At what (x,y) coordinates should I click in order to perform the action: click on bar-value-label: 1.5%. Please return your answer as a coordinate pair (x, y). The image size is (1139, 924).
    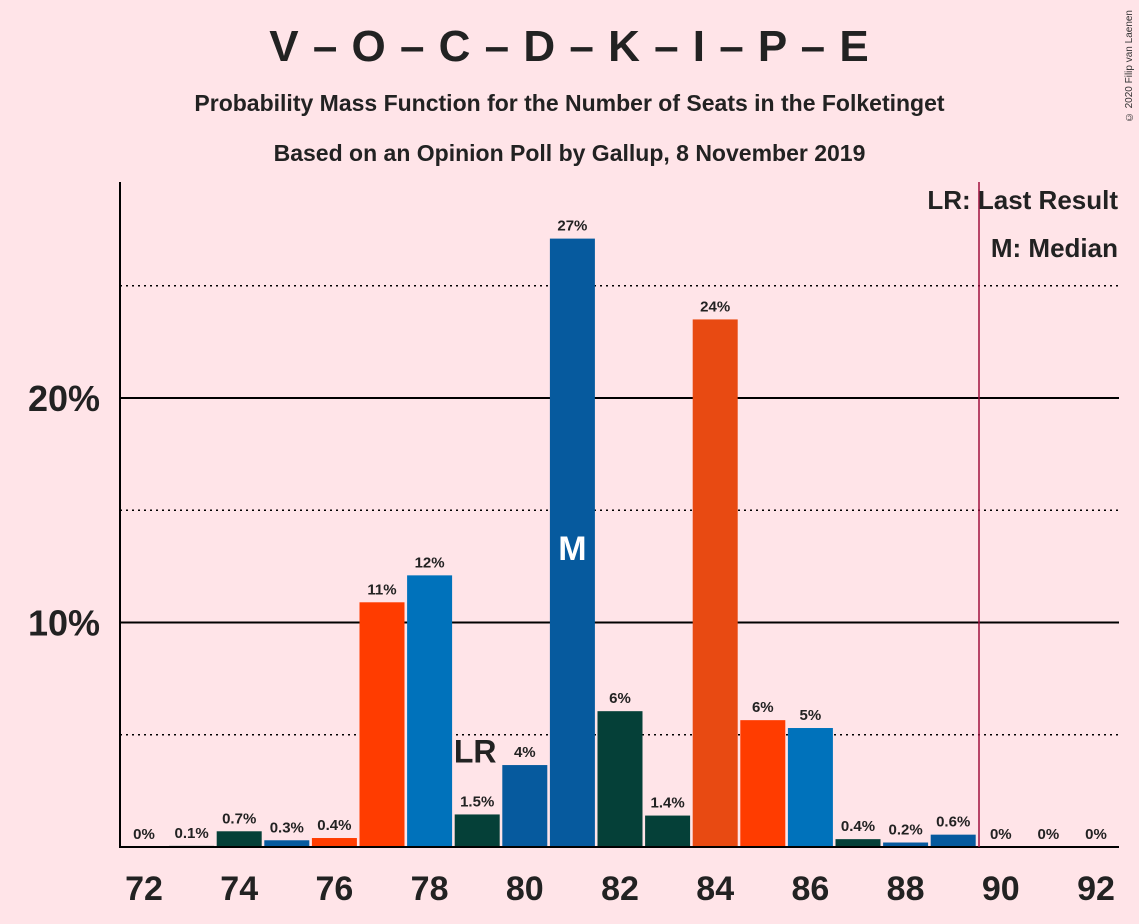
    Looking at the image, I should click on (477, 801).